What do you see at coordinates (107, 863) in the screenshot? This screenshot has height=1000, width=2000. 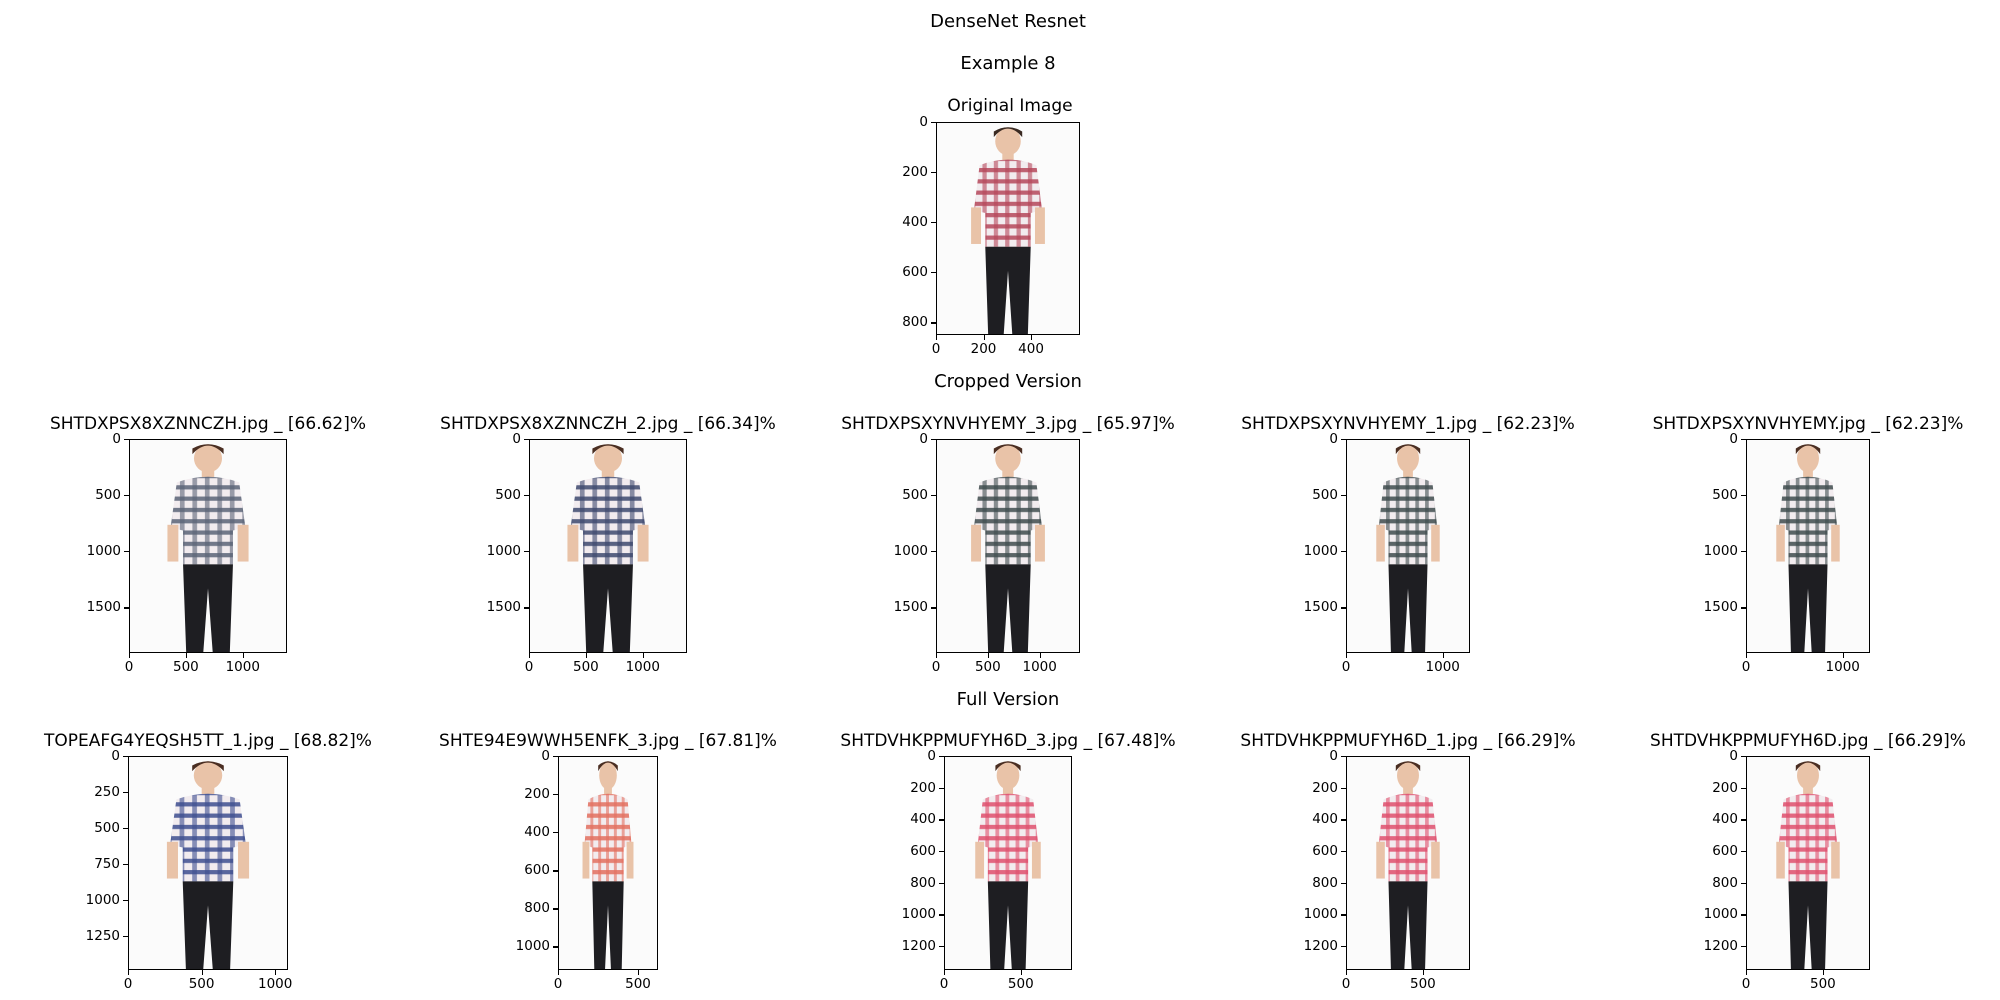 I see `y-tick-label: 750` at bounding box center [107, 863].